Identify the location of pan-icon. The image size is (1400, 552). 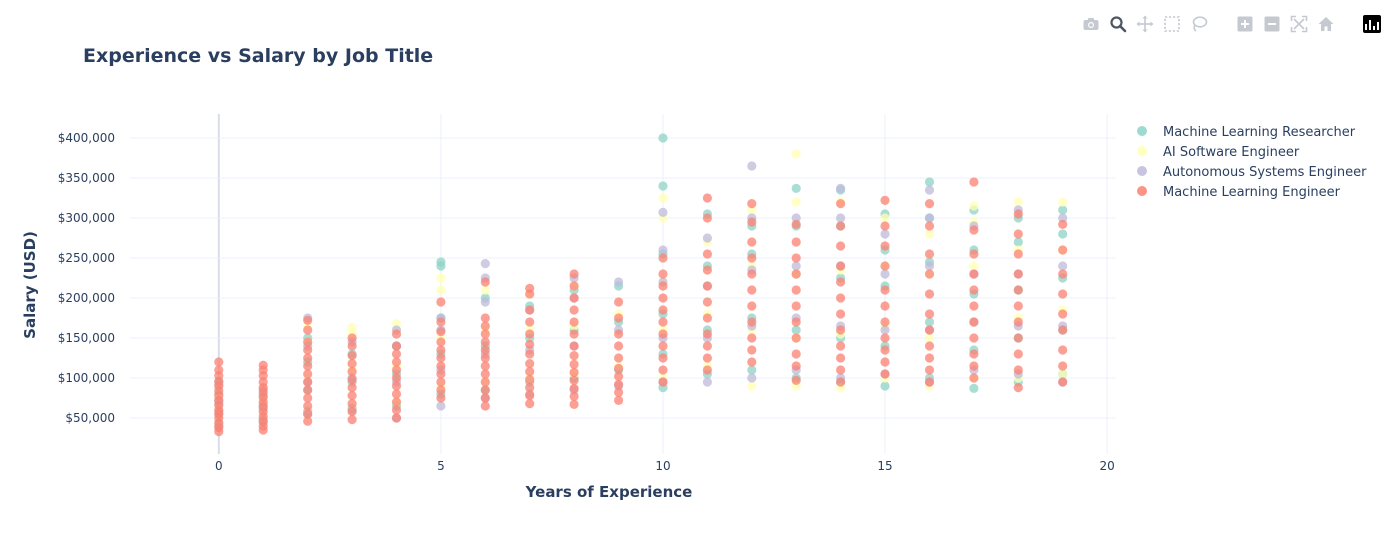
(1145, 24).